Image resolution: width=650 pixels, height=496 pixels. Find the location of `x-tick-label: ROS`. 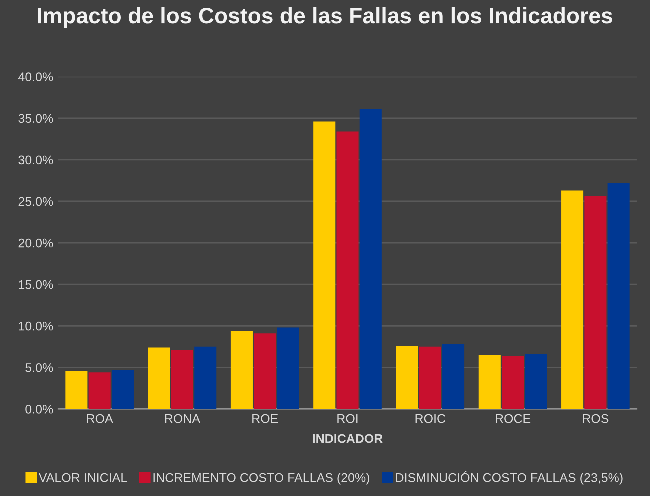

x-tick-label: ROS is located at coordinates (596, 419).